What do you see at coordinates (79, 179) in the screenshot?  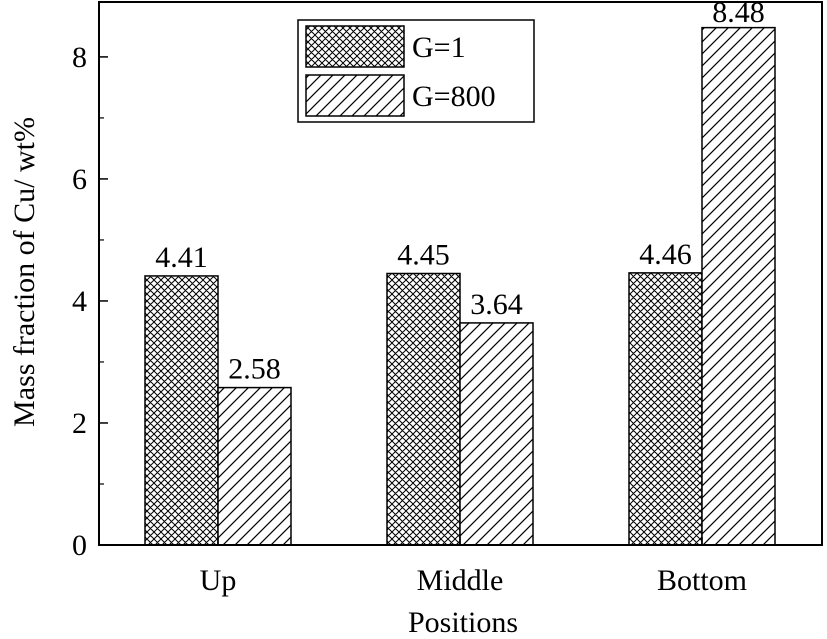 I see `y-tick-label: 6` at bounding box center [79, 179].